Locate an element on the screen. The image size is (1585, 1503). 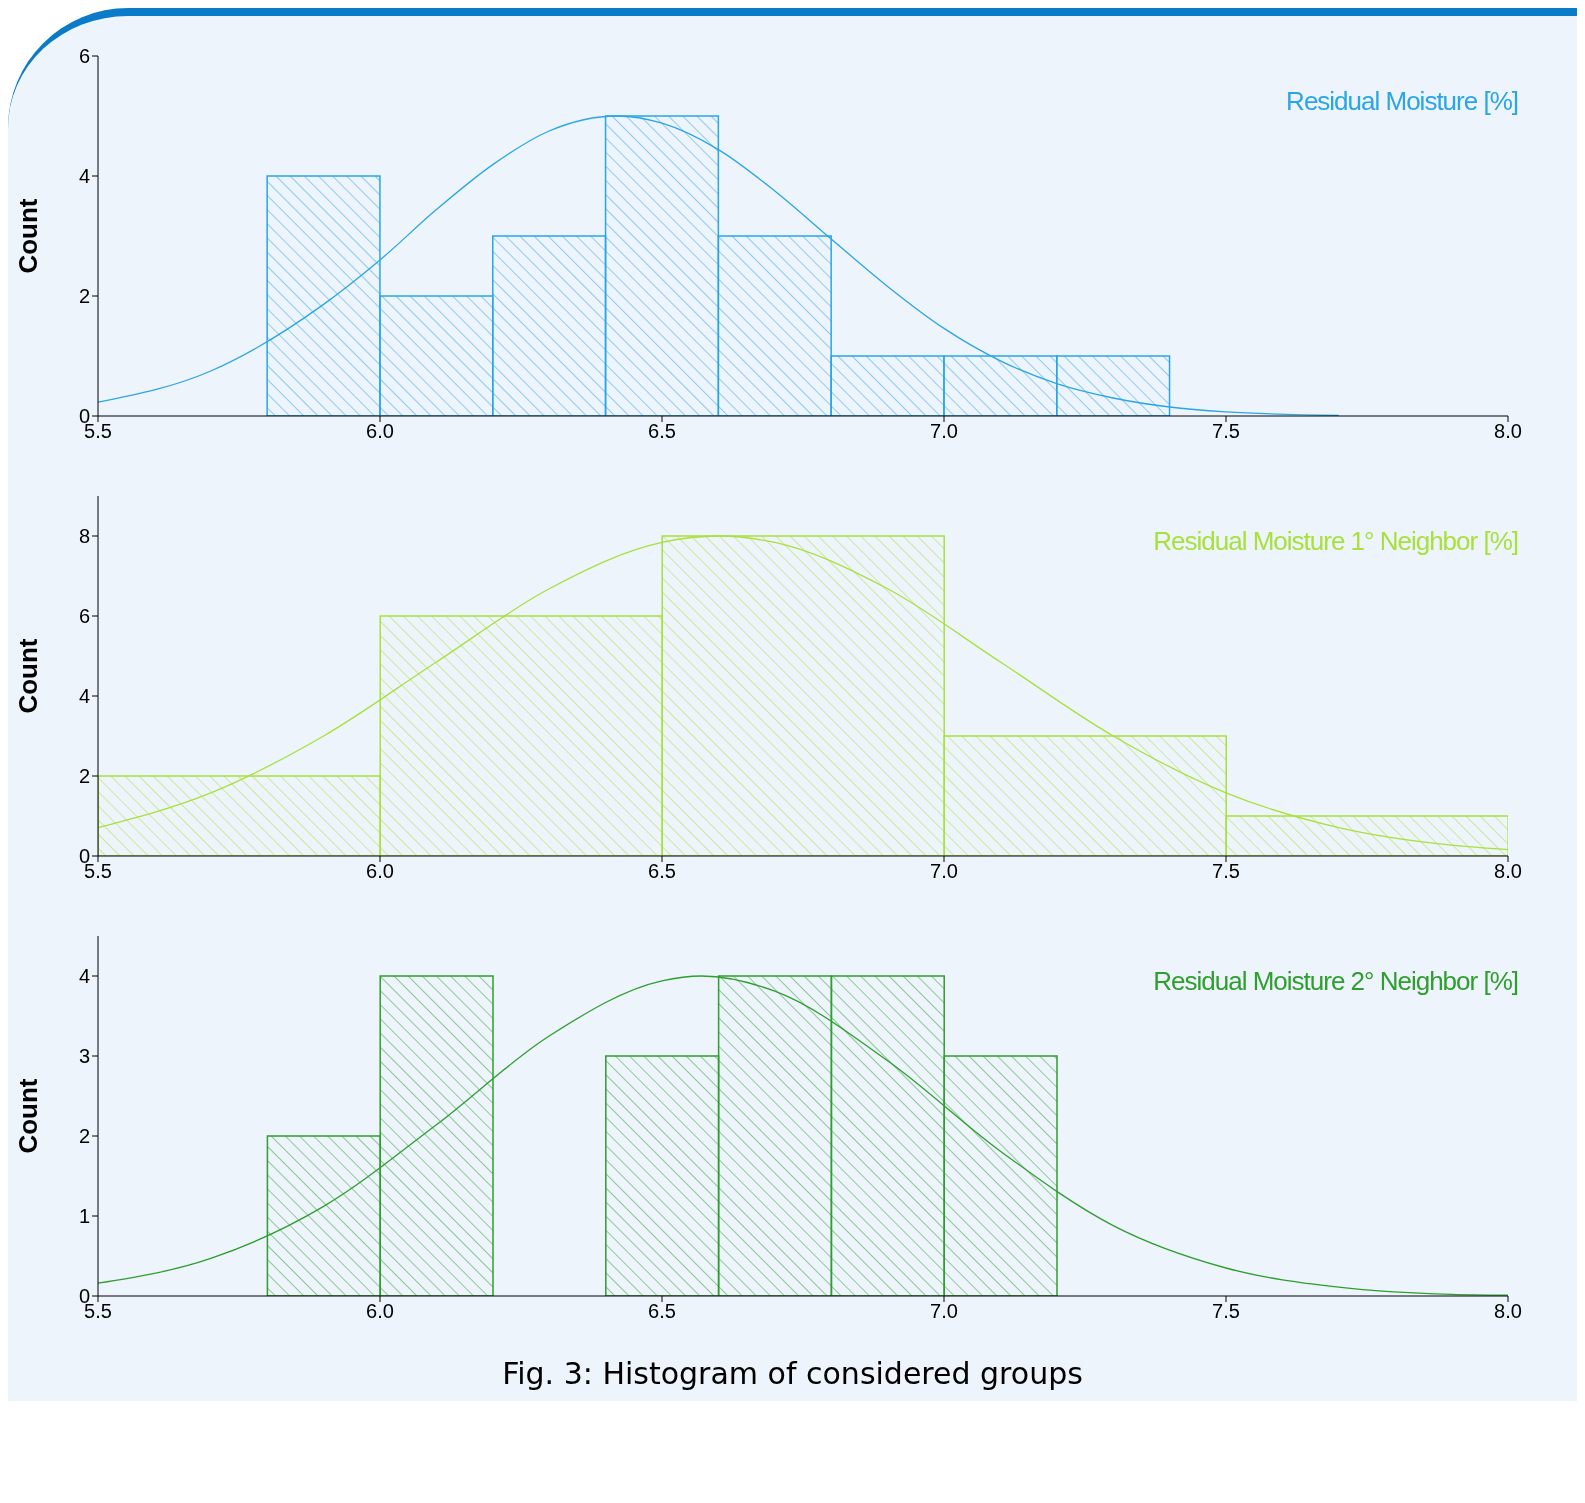
text: Residual Moisture [%] is located at coordinates (1402, 101).